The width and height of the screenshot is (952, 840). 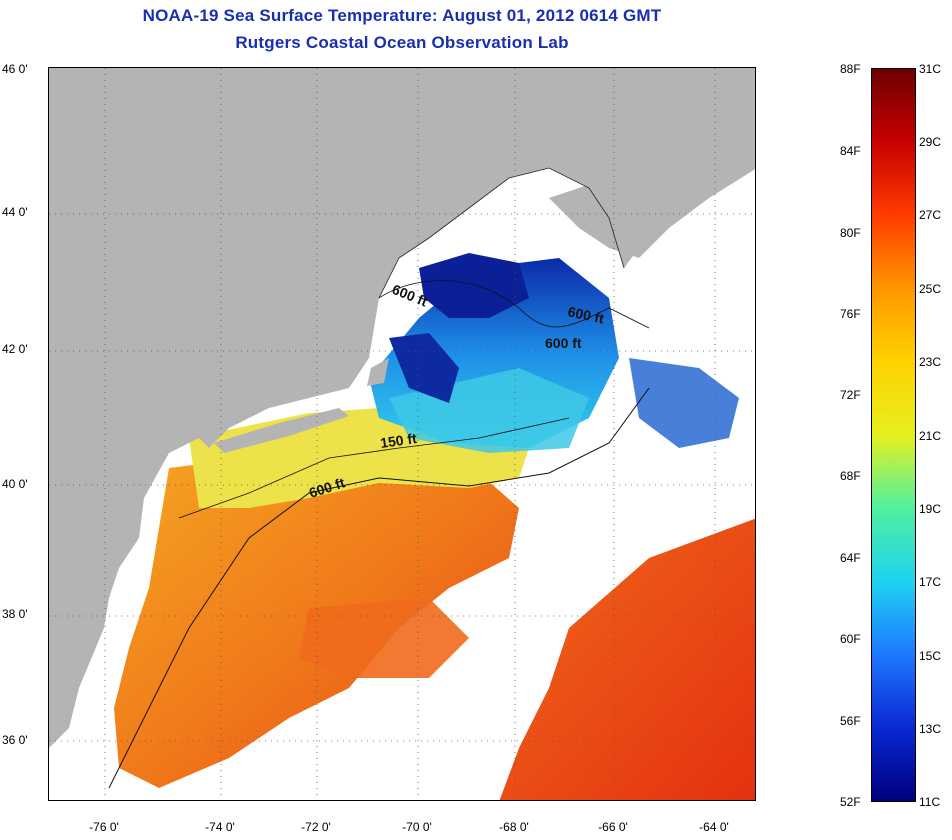 What do you see at coordinates (613, 827) in the screenshot?
I see `lon-label-66: -66 0'` at bounding box center [613, 827].